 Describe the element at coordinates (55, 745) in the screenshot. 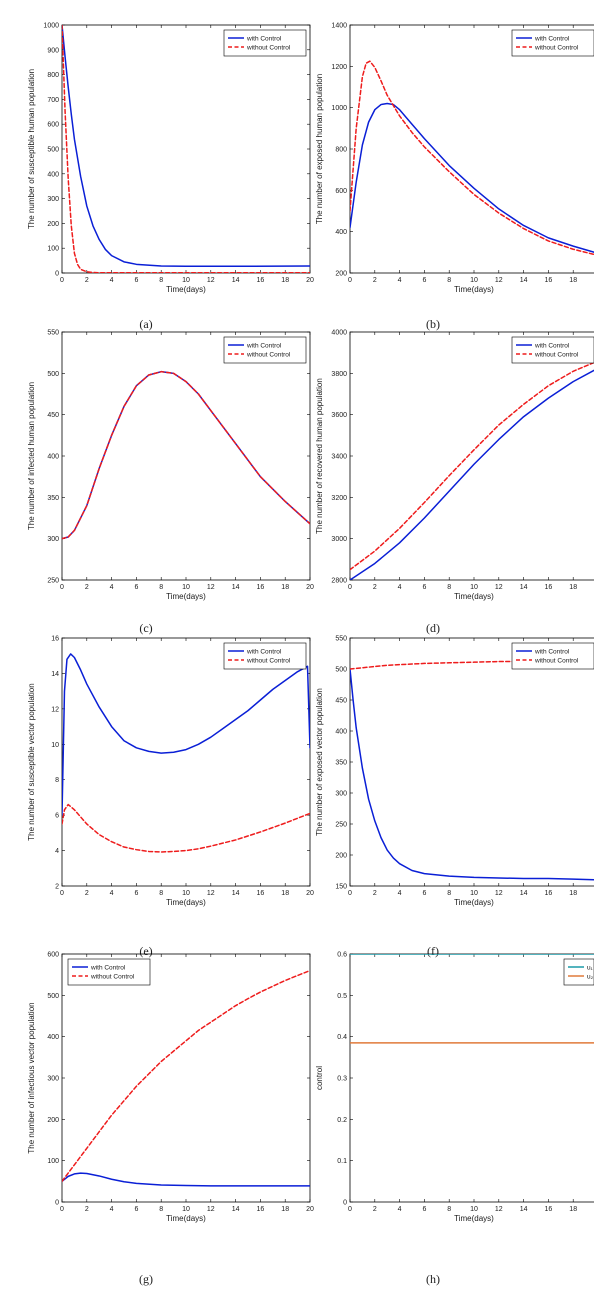

I see `y-tick-label: 10` at that location.